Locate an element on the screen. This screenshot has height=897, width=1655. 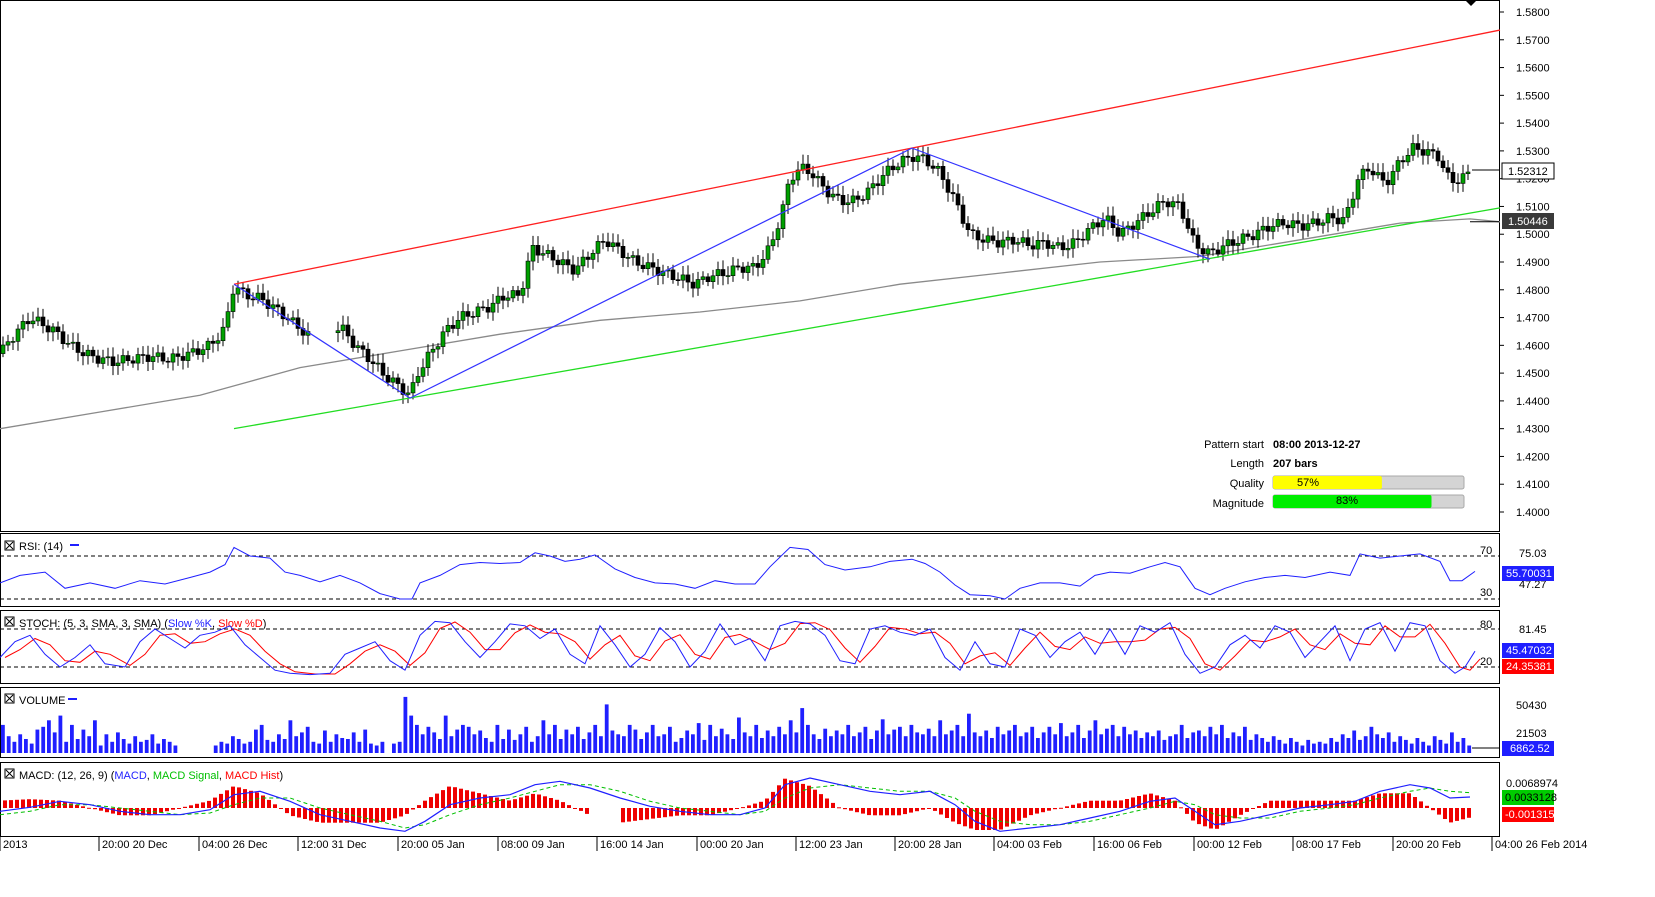
price-tick-label: 1.5300 is located at coordinates (1533, 152).